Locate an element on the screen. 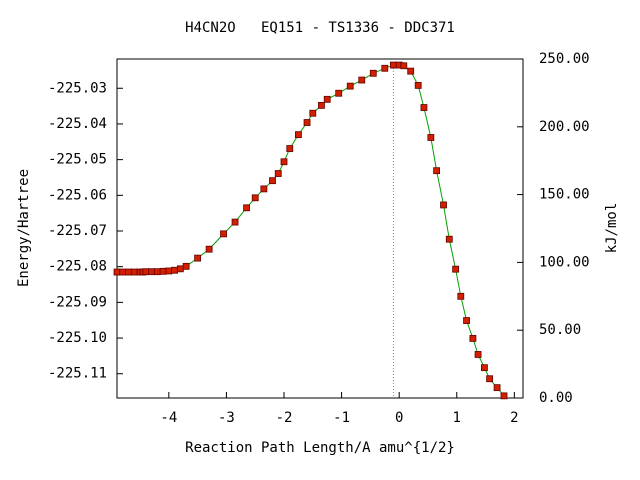 This screenshot has height=480, width=640. x-tick-label: 1 is located at coordinates (457, 418).